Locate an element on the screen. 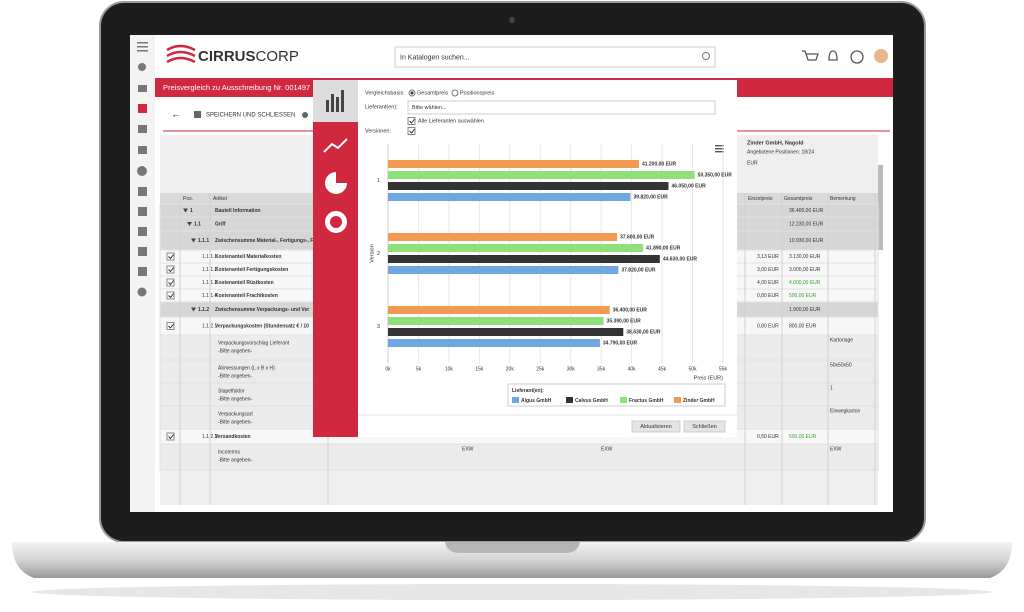 The width and height of the screenshot is (1024, 612). help-icon is located at coordinates (857, 57).